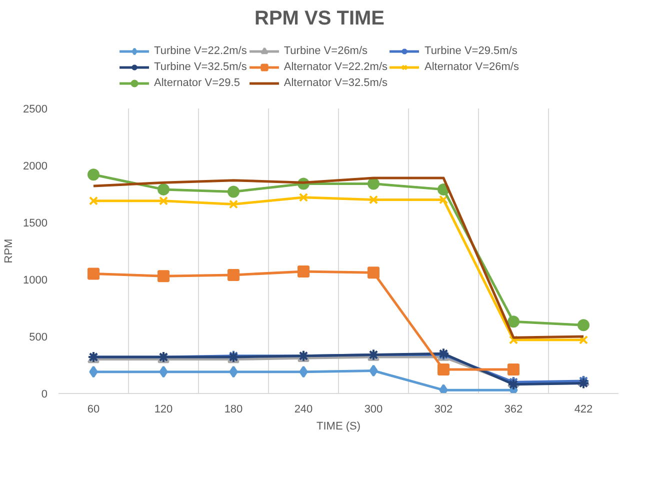 The height and width of the screenshot is (478, 649). Describe the element at coordinates (35, 224) in the screenshot. I see `y-tick-label: 1500` at that location.